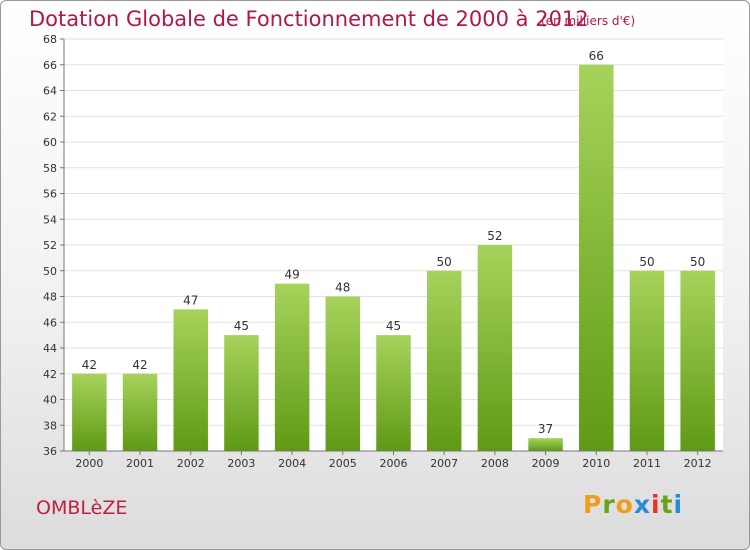 The image size is (750, 550). Describe the element at coordinates (667, 504) in the screenshot. I see `logo-letter: t` at that location.